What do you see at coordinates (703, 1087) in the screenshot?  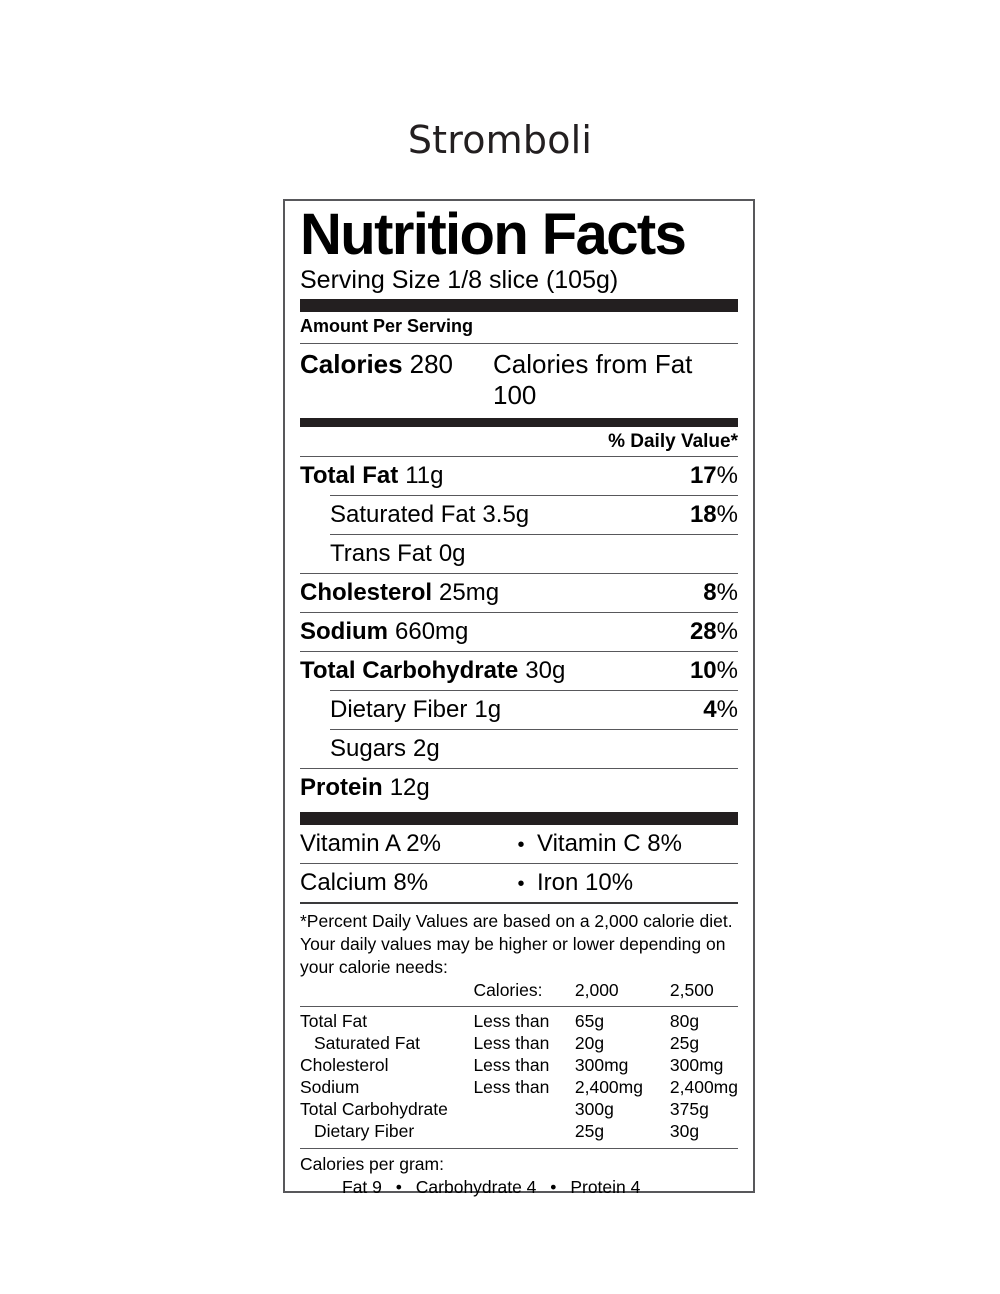 I see `dv-row-value-2500: 2,400mg` at bounding box center [703, 1087].